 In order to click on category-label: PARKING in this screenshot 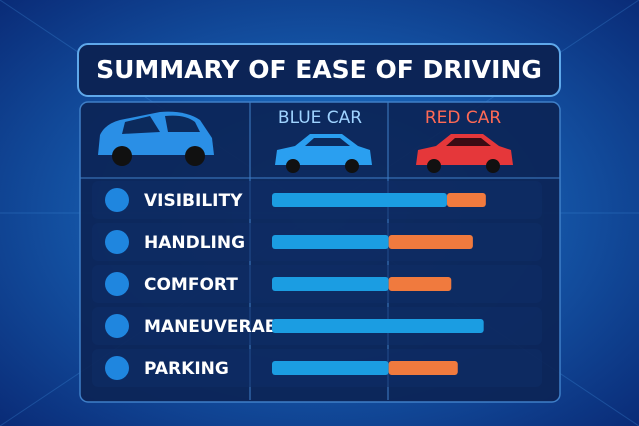, I will do `click(186, 369)`.